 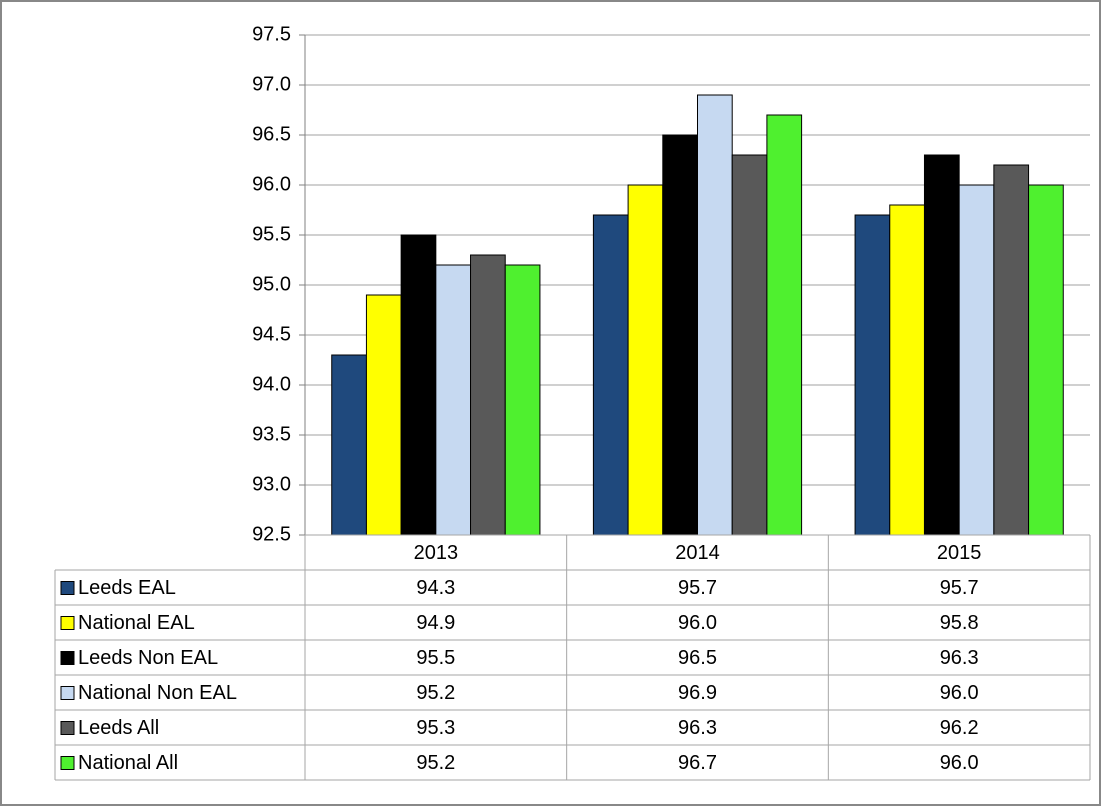 What do you see at coordinates (157, 693) in the screenshot?
I see `legend-label: National Non EAL` at bounding box center [157, 693].